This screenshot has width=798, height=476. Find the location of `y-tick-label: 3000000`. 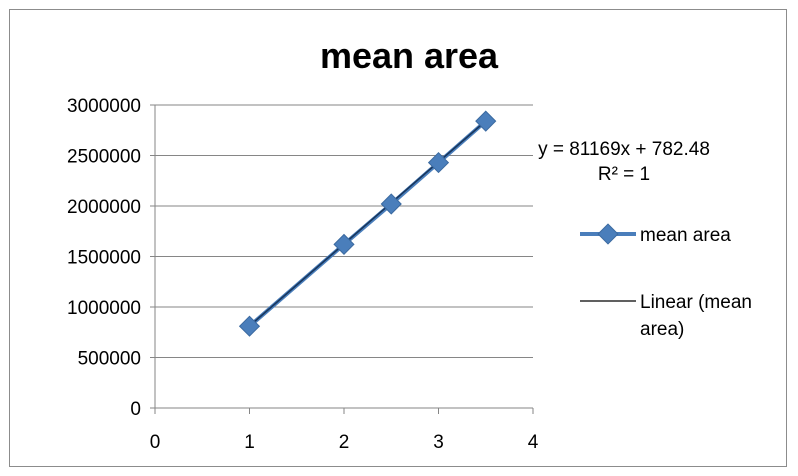

y-tick-label: 3000000 is located at coordinates (104, 106).